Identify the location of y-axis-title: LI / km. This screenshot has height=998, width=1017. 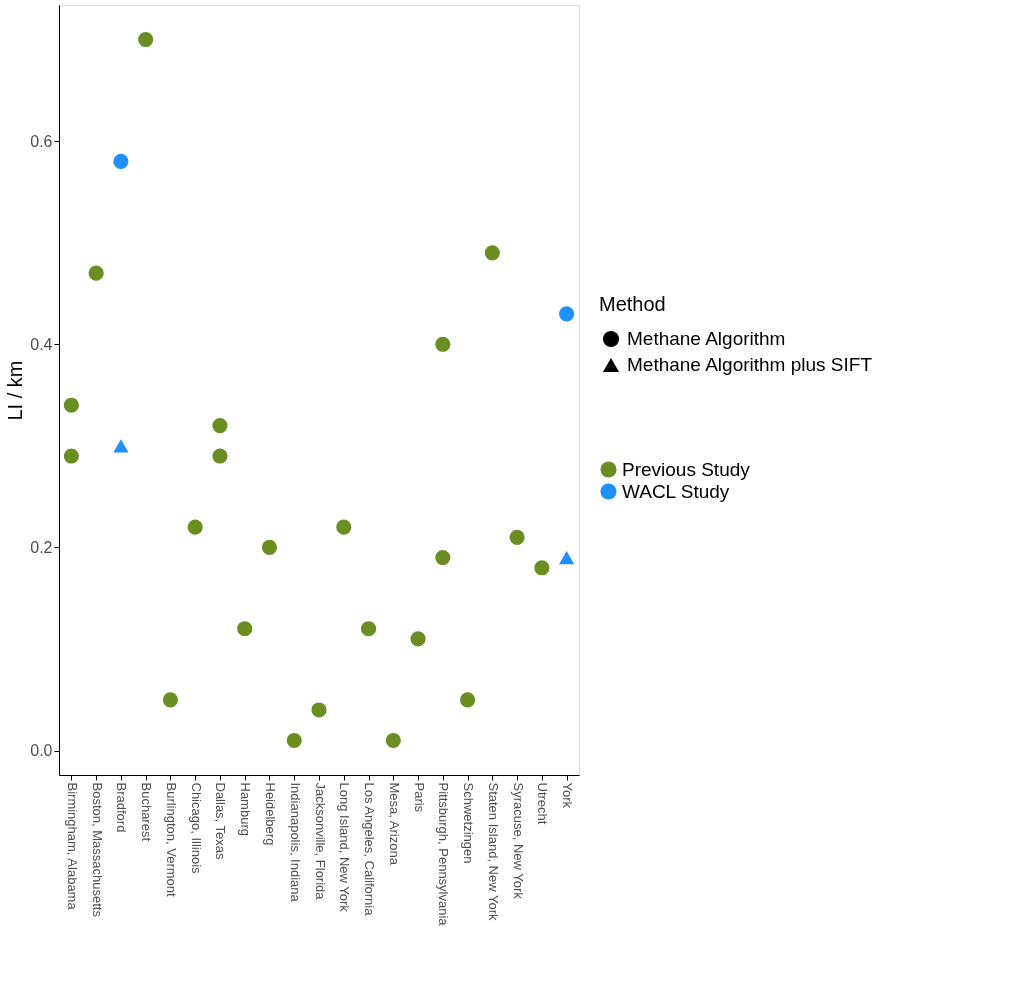
(15, 390).